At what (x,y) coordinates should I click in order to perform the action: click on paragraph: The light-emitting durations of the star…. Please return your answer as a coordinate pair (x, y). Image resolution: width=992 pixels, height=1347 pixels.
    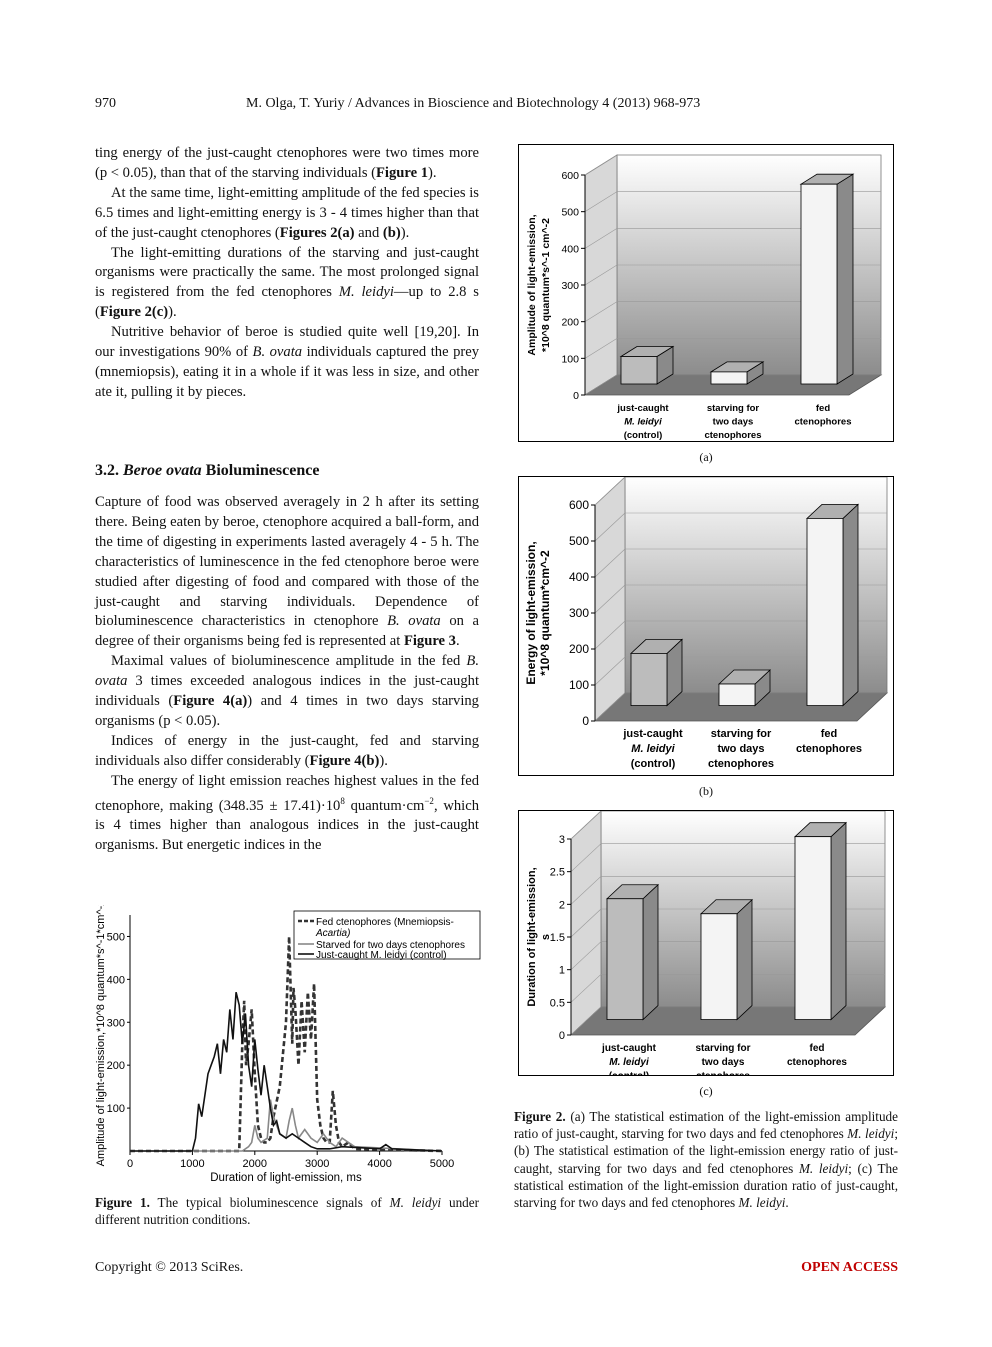
    Looking at the image, I should click on (287, 282).